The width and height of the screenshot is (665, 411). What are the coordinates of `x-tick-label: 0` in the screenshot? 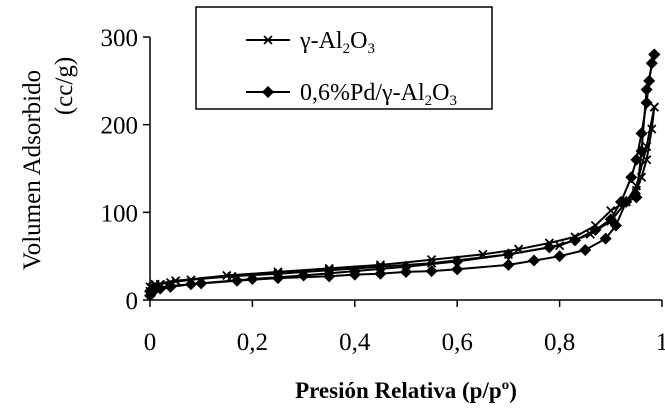 It's located at (150, 342).